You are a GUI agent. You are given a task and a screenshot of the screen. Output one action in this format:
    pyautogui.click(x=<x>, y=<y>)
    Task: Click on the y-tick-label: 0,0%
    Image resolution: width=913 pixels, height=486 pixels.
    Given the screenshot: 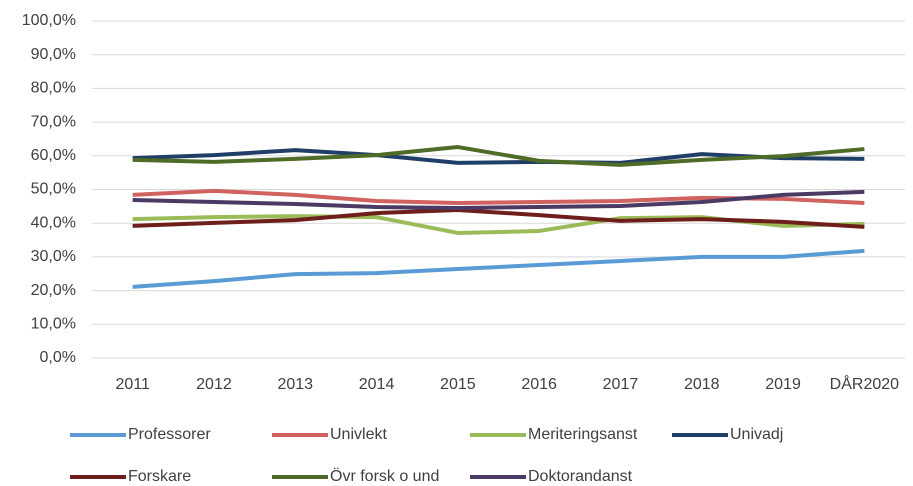 What is the action you would take?
    pyautogui.click(x=58, y=357)
    